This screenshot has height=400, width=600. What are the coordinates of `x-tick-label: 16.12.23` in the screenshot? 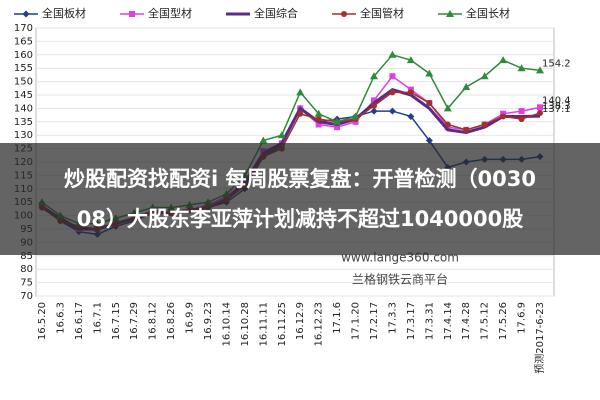 It's located at (319, 324).